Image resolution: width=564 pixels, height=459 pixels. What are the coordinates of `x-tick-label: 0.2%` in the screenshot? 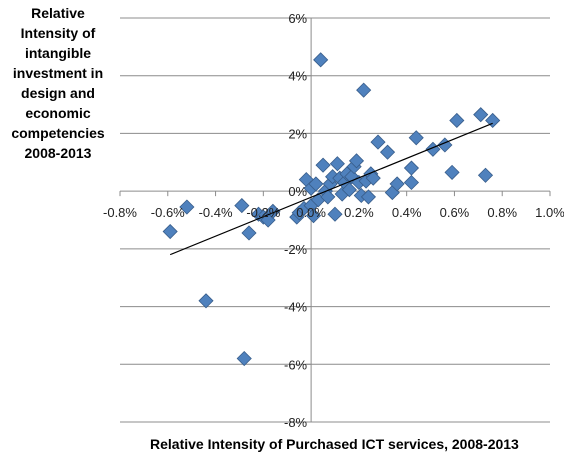 It's located at (359, 212).